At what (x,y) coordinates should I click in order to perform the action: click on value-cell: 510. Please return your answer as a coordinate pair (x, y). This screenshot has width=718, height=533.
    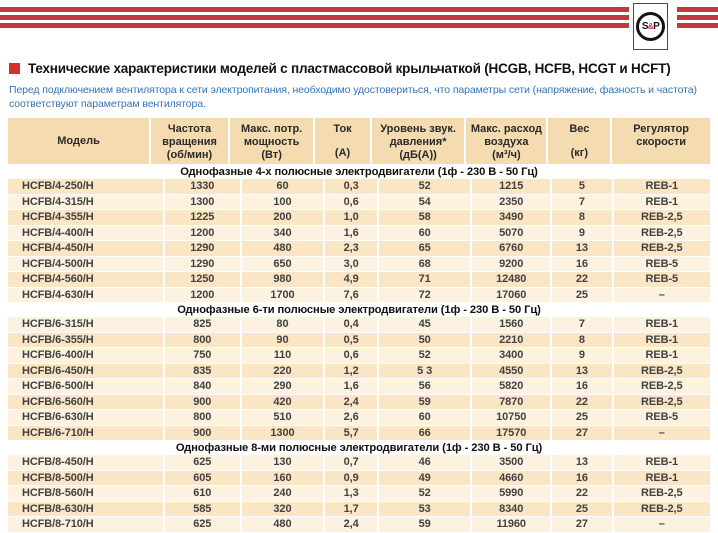
    Looking at the image, I should click on (282, 417).